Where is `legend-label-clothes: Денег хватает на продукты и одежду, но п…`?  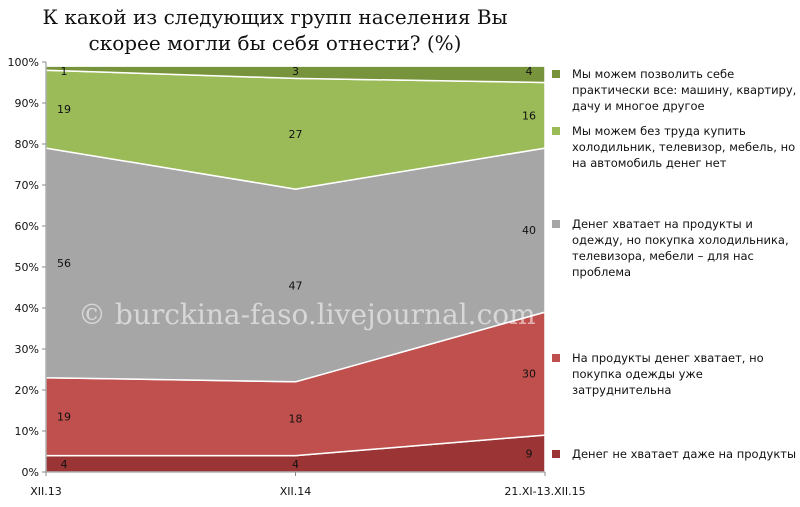
legend-label-clothes: Денег хватает на продукты и одежду, но п… is located at coordinates (680, 248).